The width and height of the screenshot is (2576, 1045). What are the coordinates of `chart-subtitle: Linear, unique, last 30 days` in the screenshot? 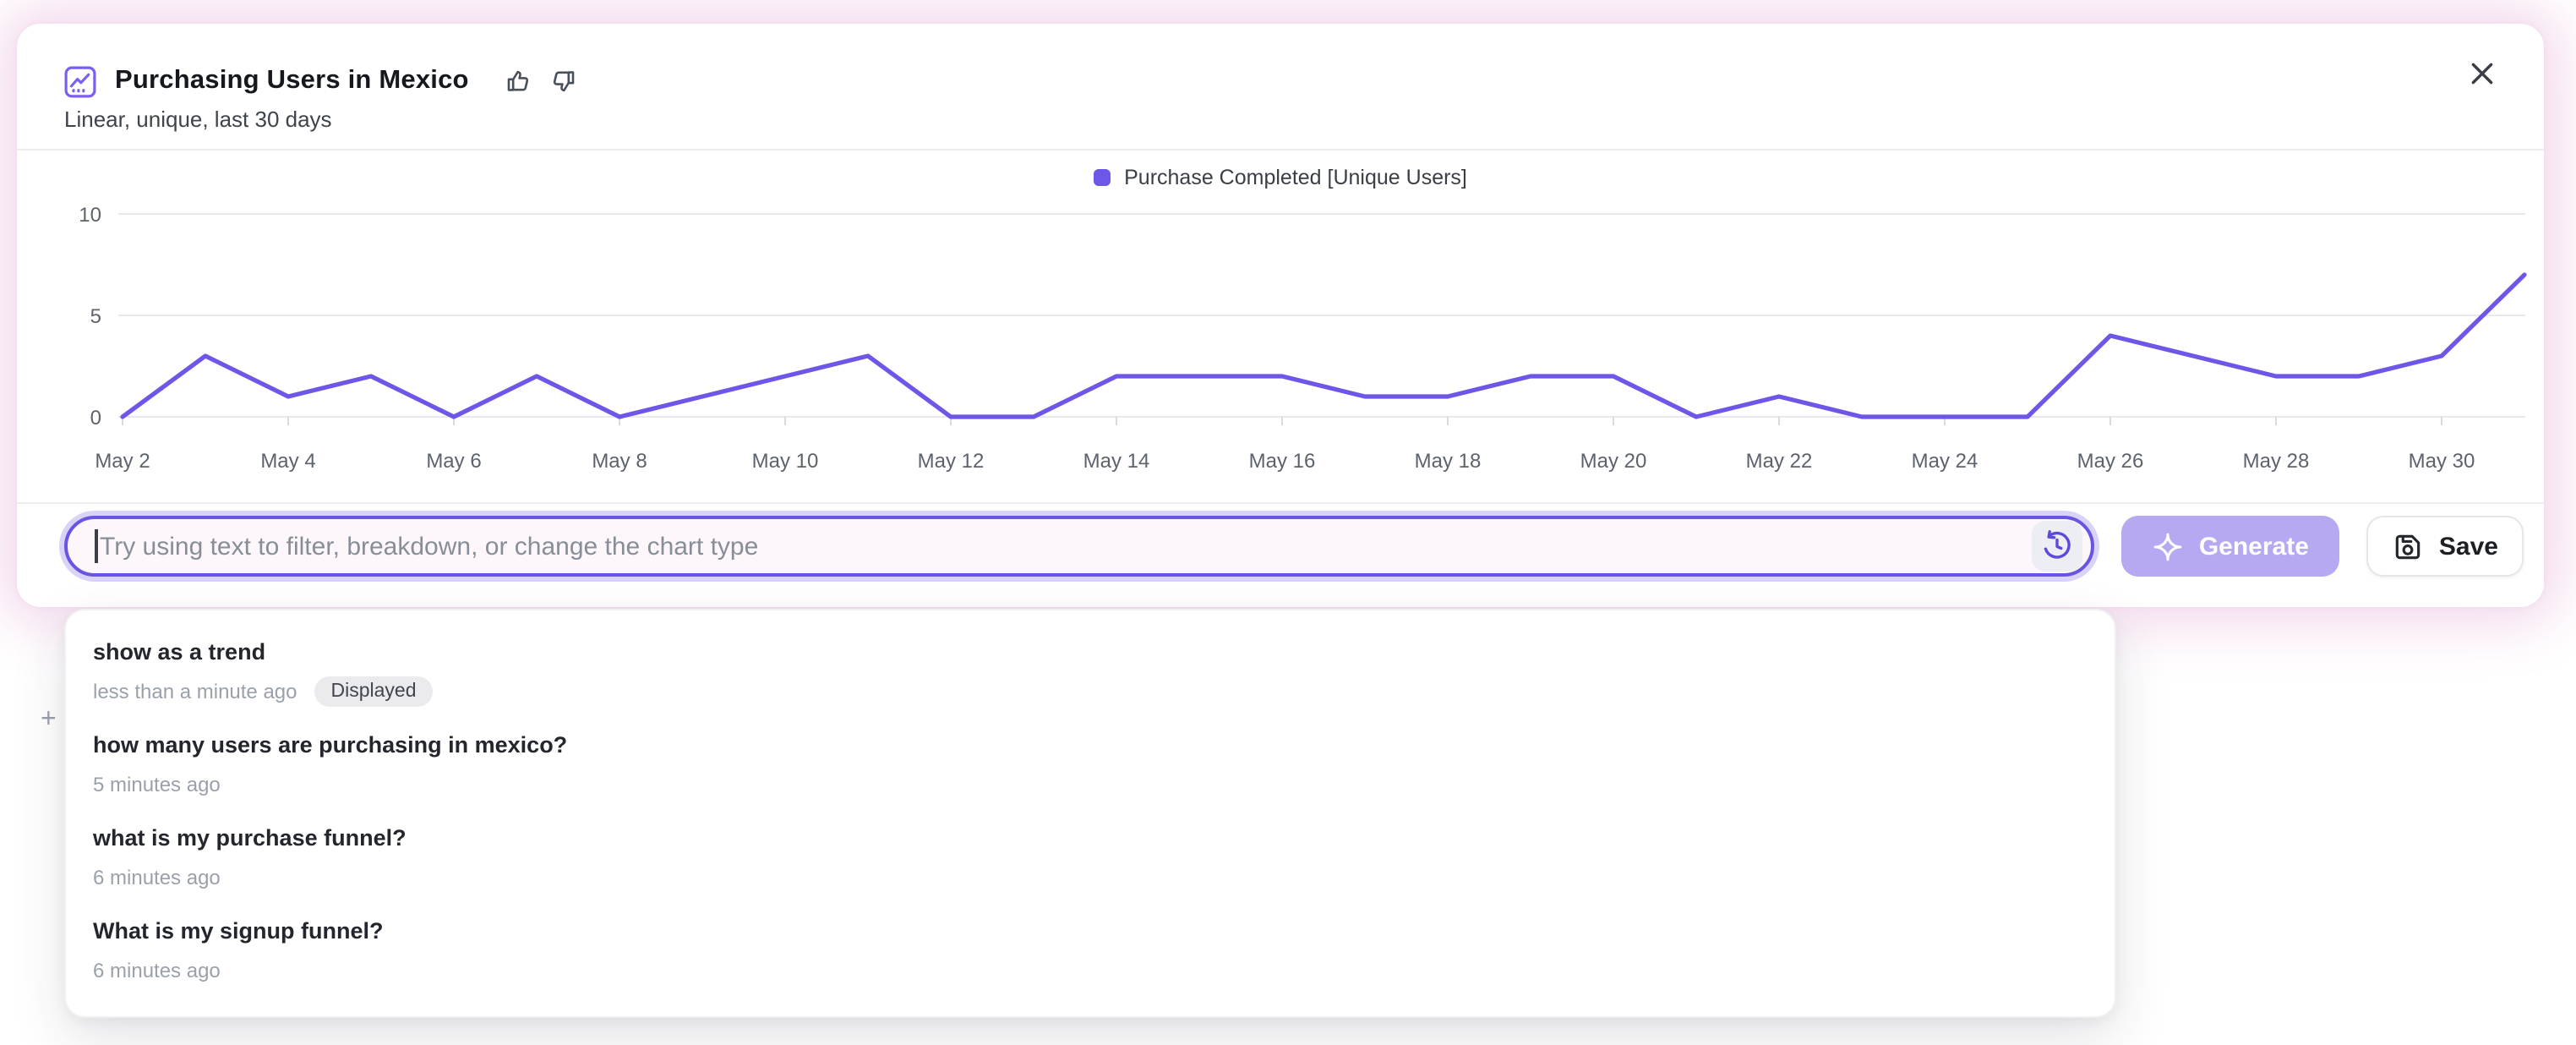 It's located at (198, 120).